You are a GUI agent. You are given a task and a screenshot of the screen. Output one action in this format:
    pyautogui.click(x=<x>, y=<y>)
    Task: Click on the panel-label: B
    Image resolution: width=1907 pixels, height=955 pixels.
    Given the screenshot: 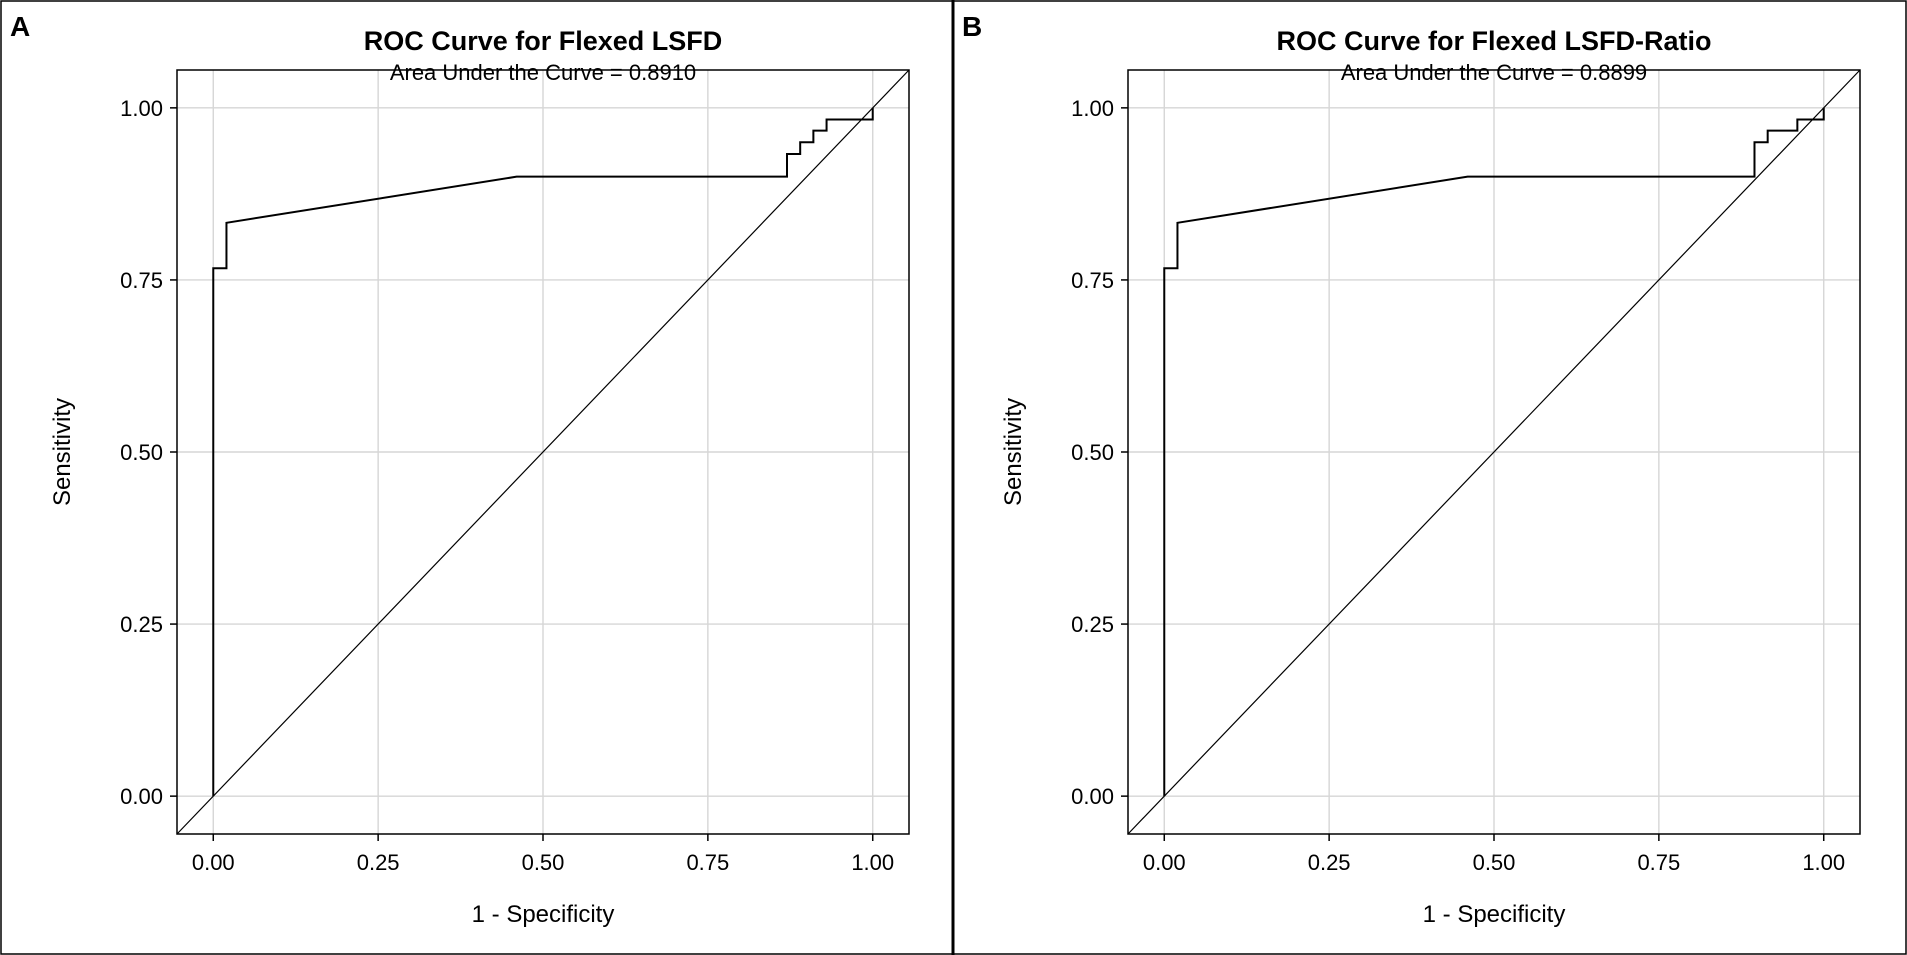 What is the action you would take?
    pyautogui.click(x=972, y=26)
    